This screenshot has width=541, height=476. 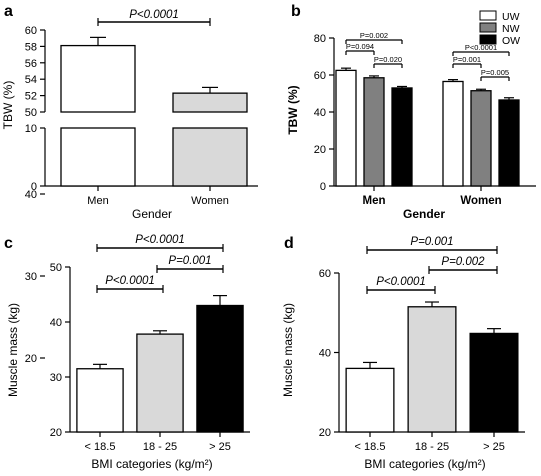 I want to click on panel-a-label: a, so click(x=8, y=11).